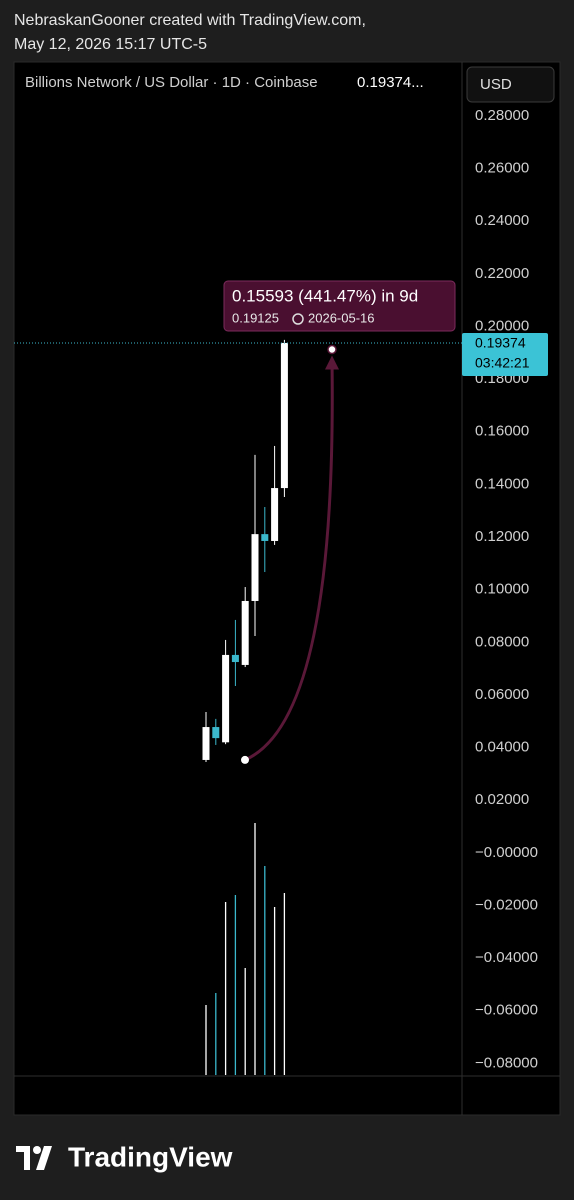  What do you see at coordinates (34, 1158) in the screenshot?
I see `tv-logo` at bounding box center [34, 1158].